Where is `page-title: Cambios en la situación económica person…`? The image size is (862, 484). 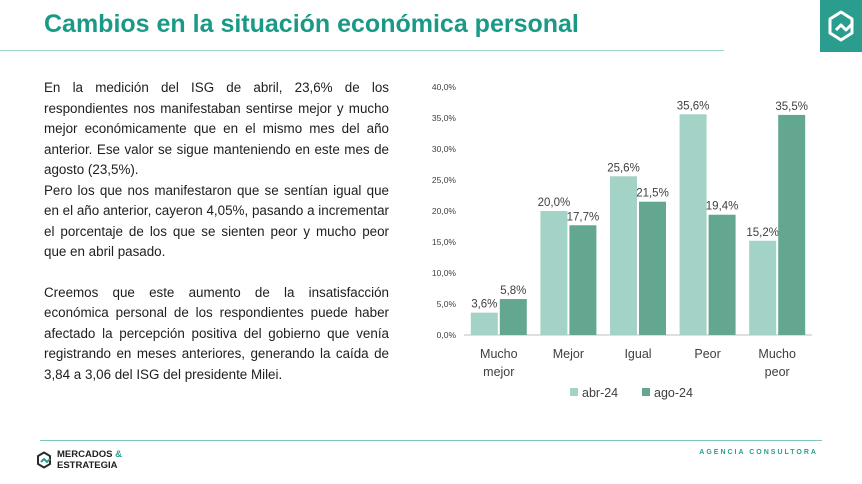 page-title: Cambios en la situación económica person… is located at coordinates (311, 24).